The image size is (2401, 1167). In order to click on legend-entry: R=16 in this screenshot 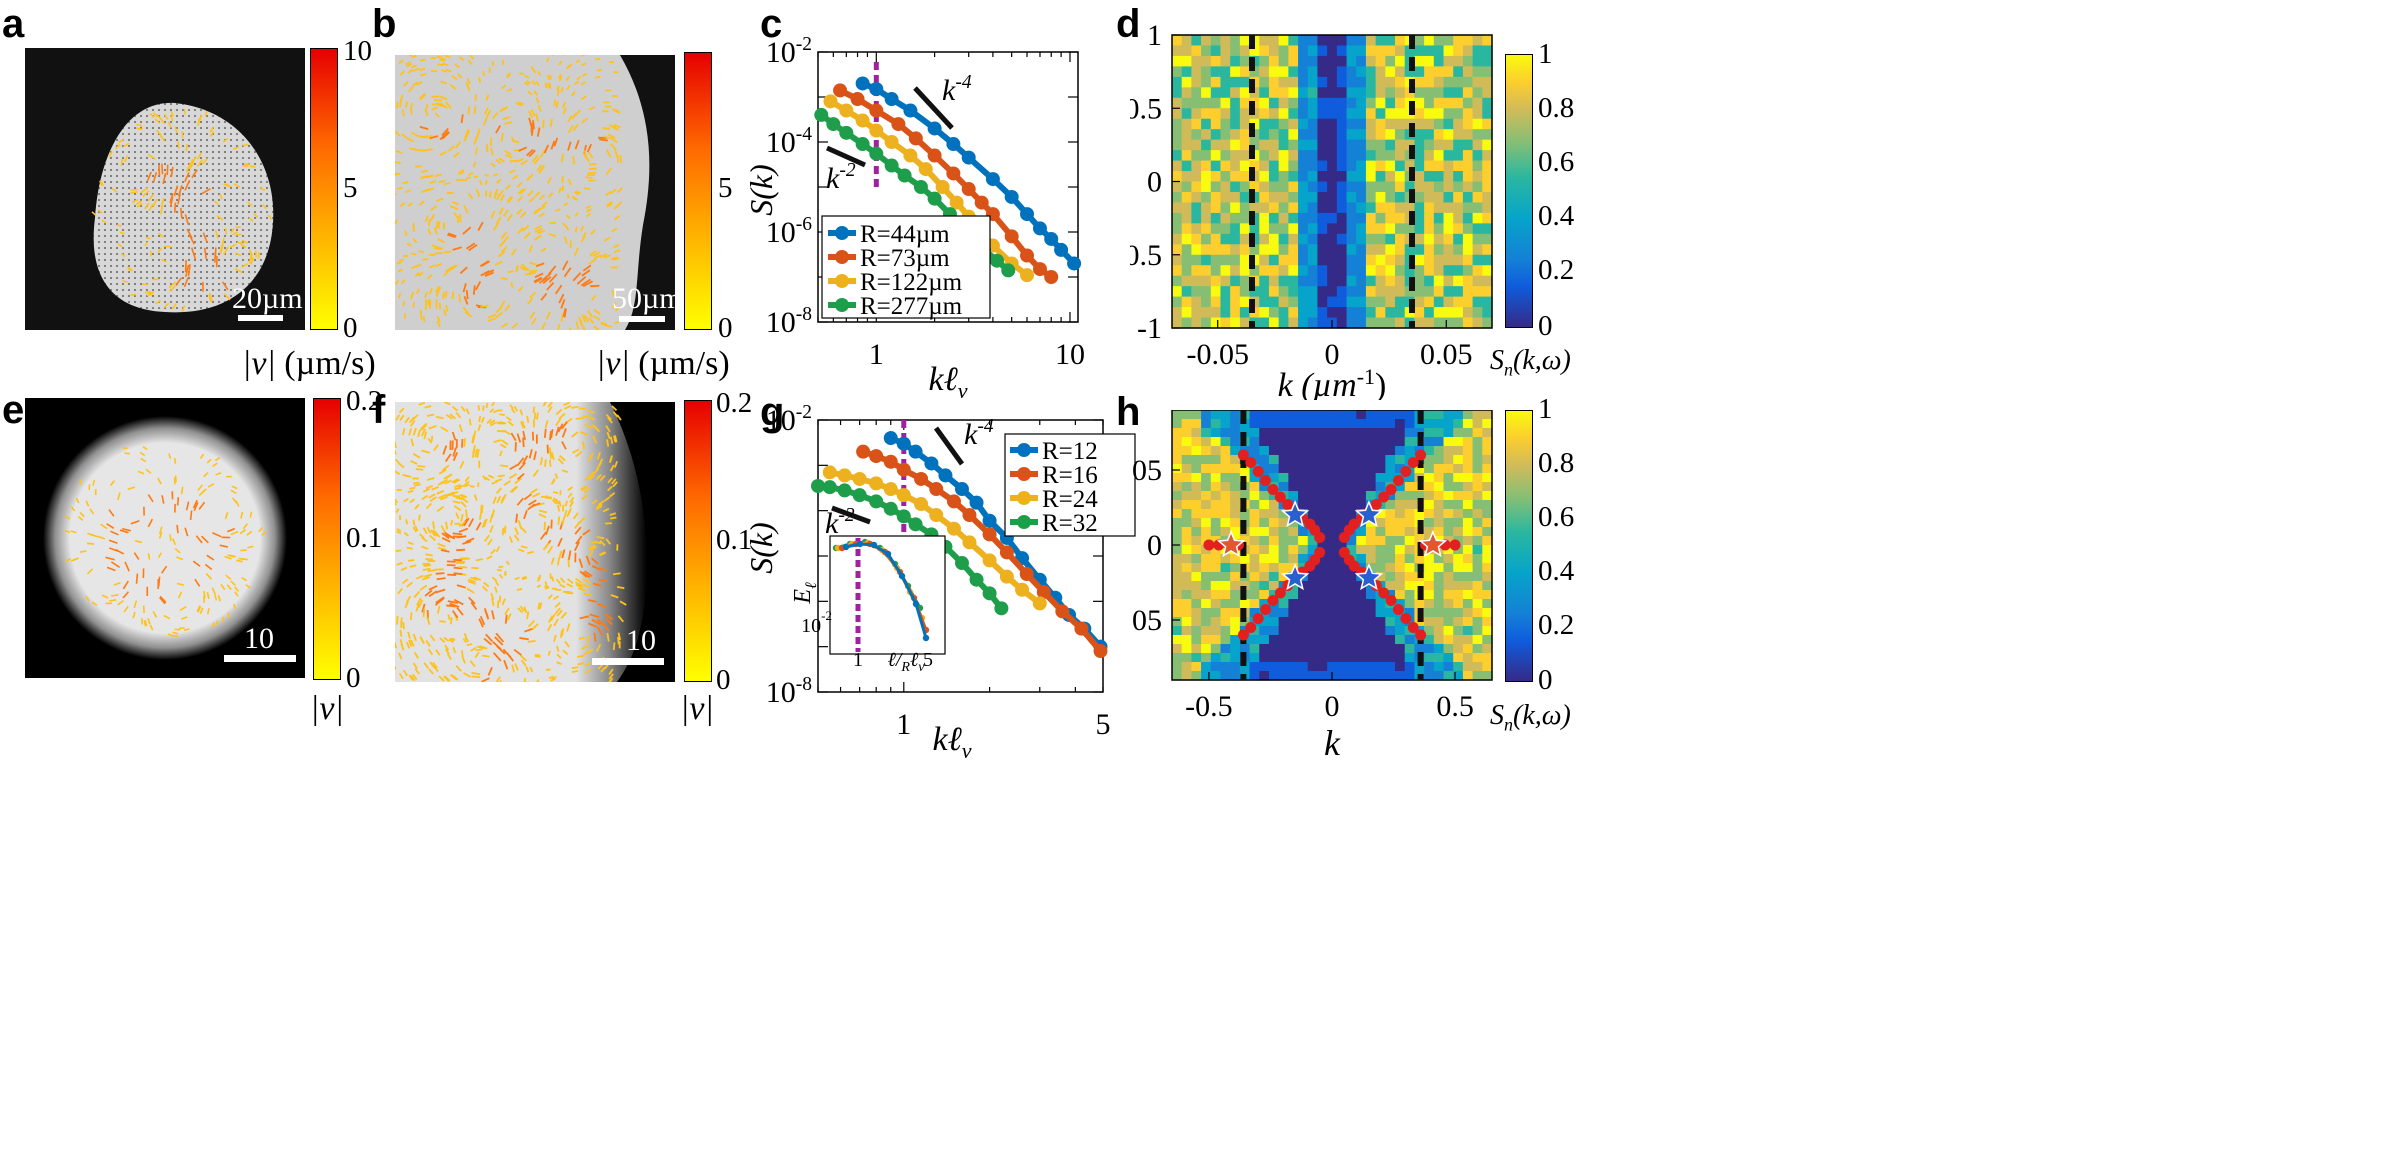, I will do `click(1070, 475)`.